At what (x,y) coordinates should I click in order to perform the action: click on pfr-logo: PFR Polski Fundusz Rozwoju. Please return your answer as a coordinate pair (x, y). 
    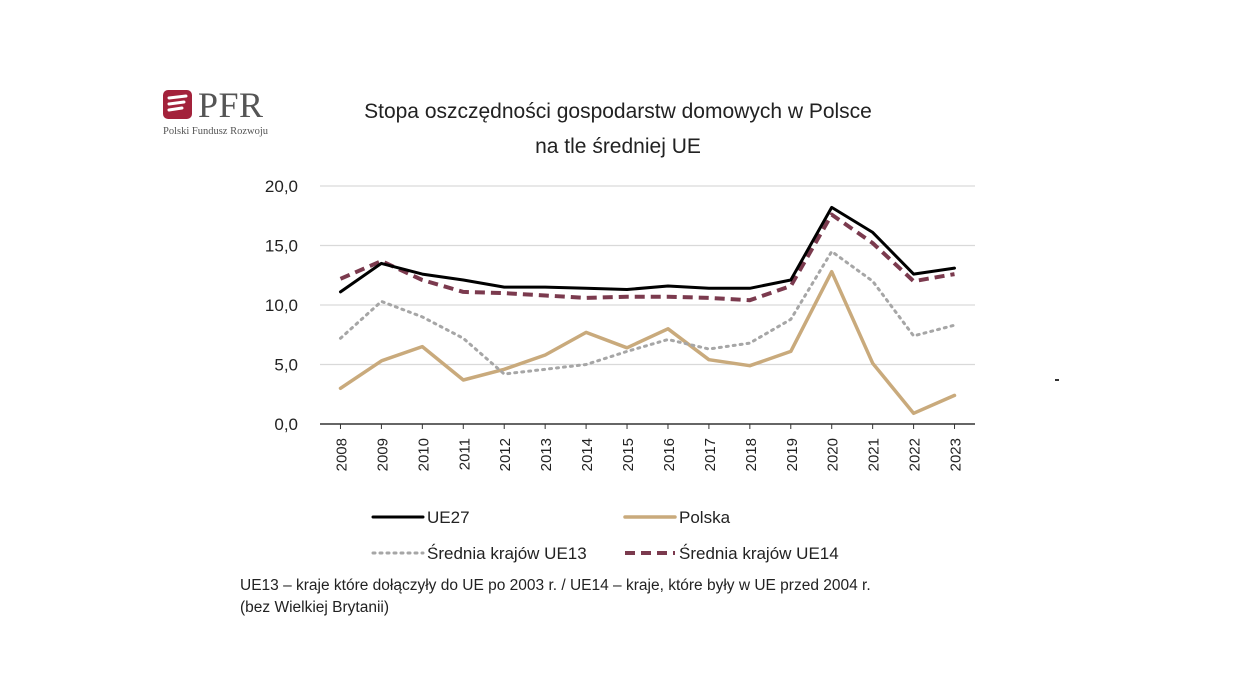
    Looking at the image, I should click on (228, 114).